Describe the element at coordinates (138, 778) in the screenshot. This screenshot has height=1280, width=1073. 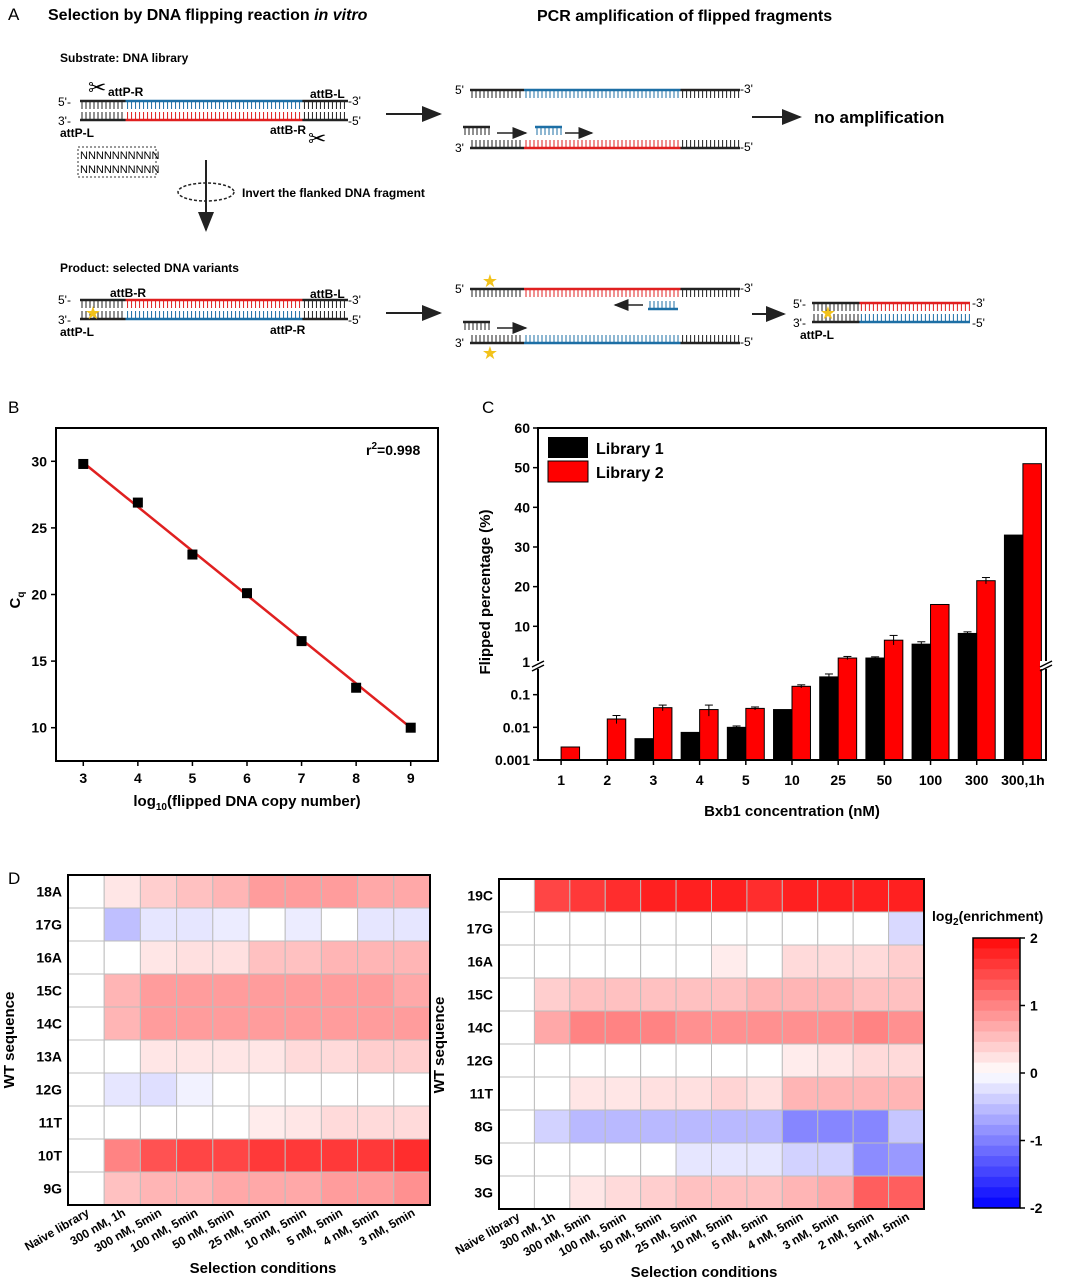
I see `x-tick-label: 4` at that location.